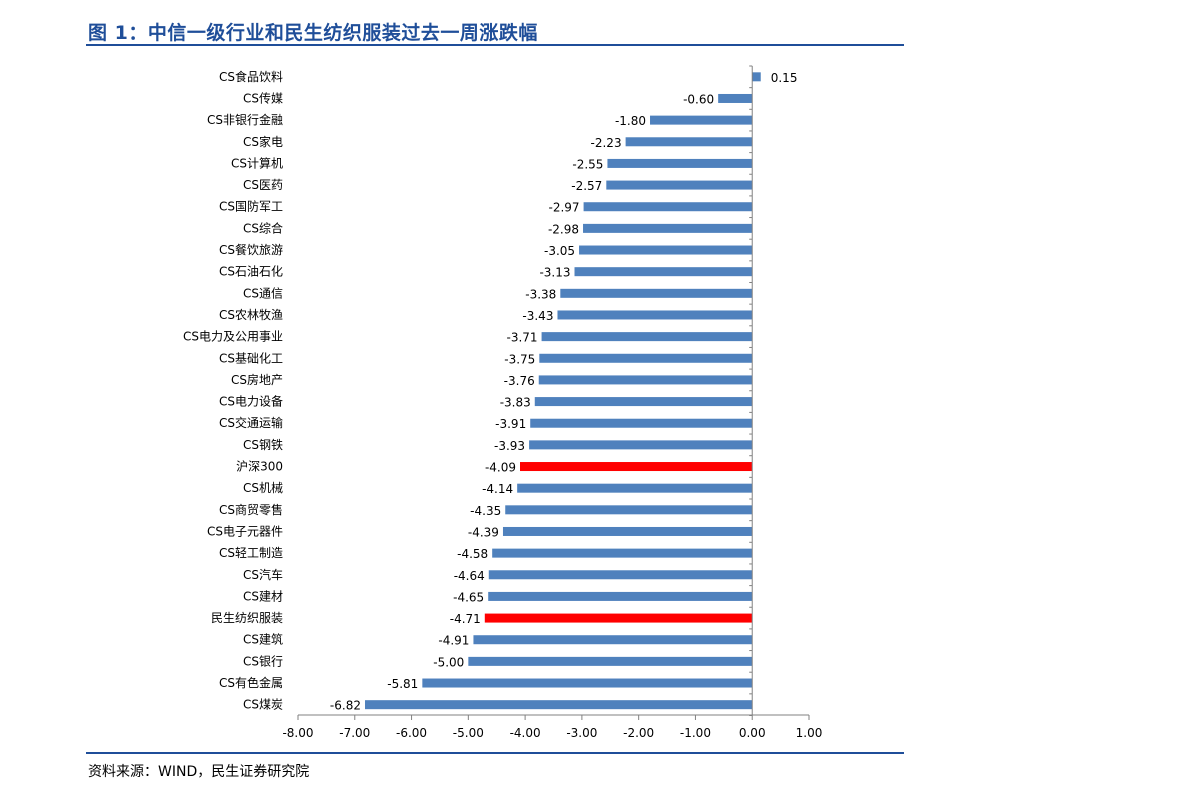 This screenshot has height=798, width=1191. What do you see at coordinates (752, 733) in the screenshot?
I see `x-tick-label: 0.00` at bounding box center [752, 733].